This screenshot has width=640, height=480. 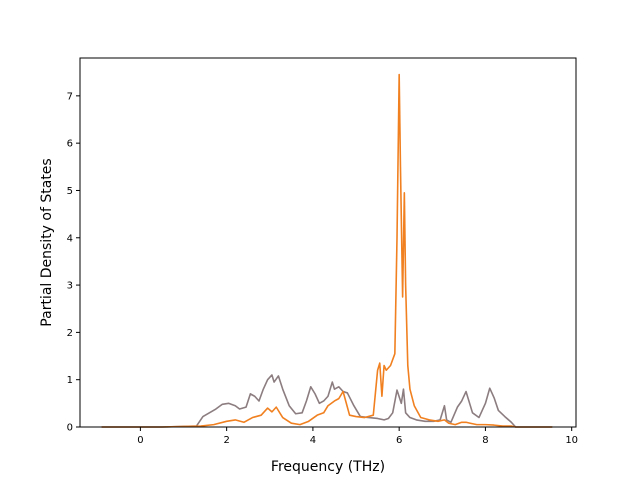 What do you see at coordinates (47, 242) in the screenshot?
I see `y-axis-label: Partial Density of States` at bounding box center [47, 242].